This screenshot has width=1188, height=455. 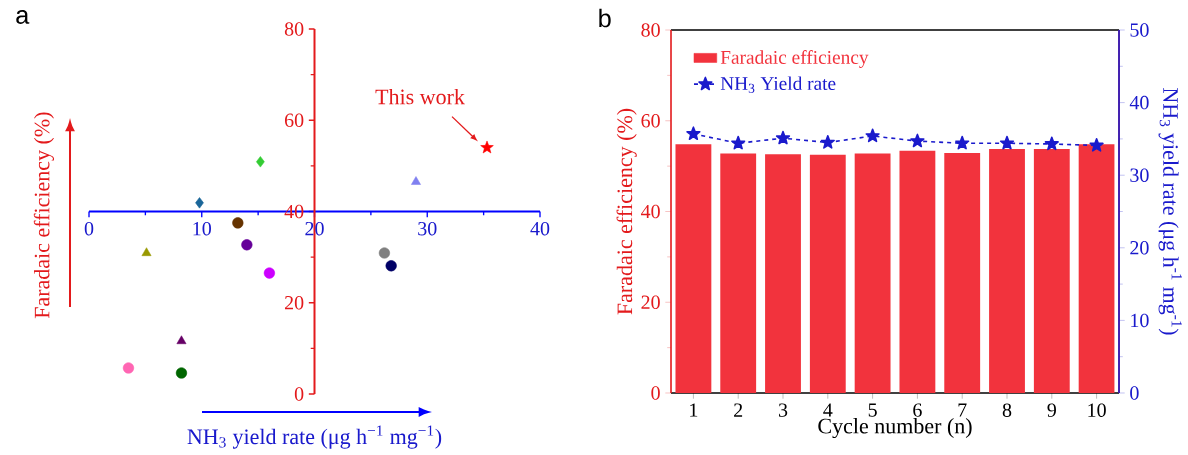 What do you see at coordinates (1140, 320) in the screenshot?
I see `y2-tick-label: 10` at bounding box center [1140, 320].